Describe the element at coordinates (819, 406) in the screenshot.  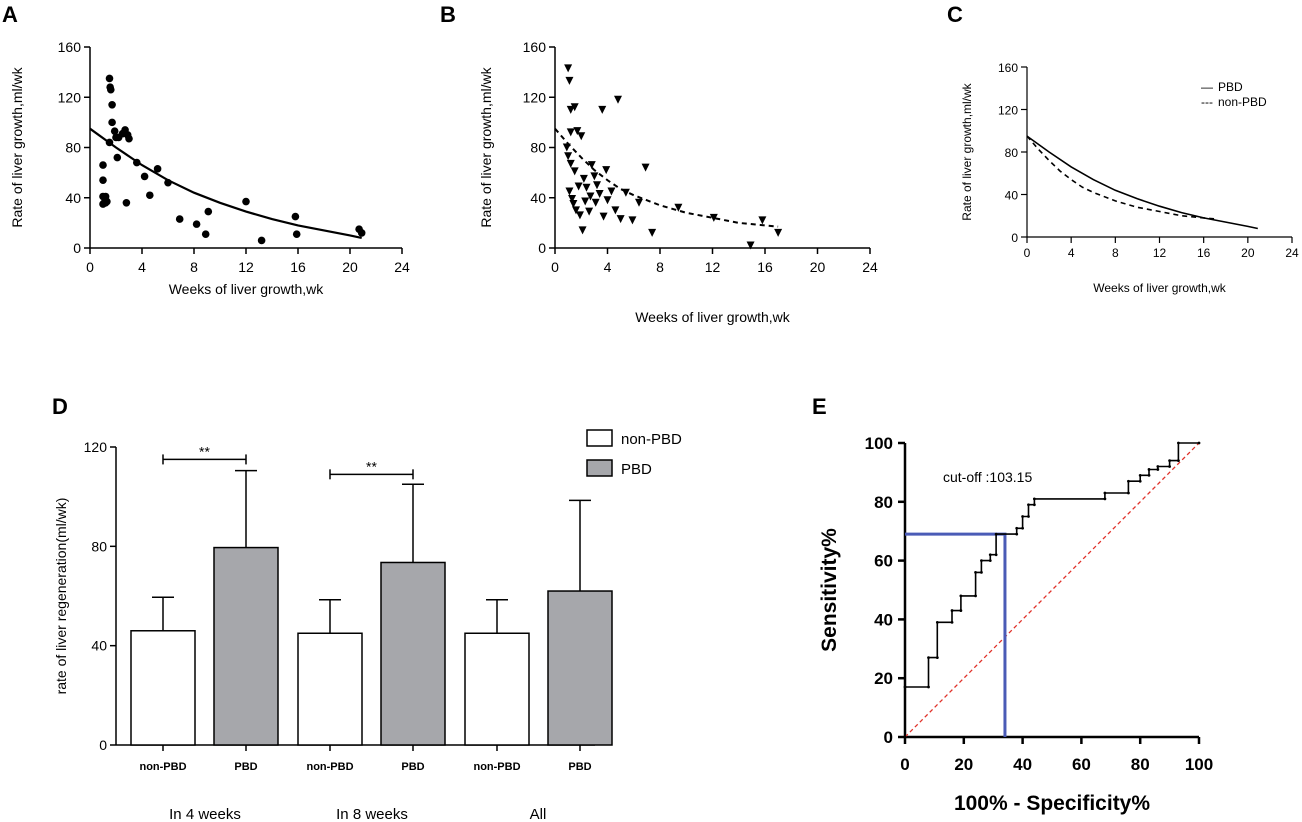
I see `panel-label-e: E` at that location.